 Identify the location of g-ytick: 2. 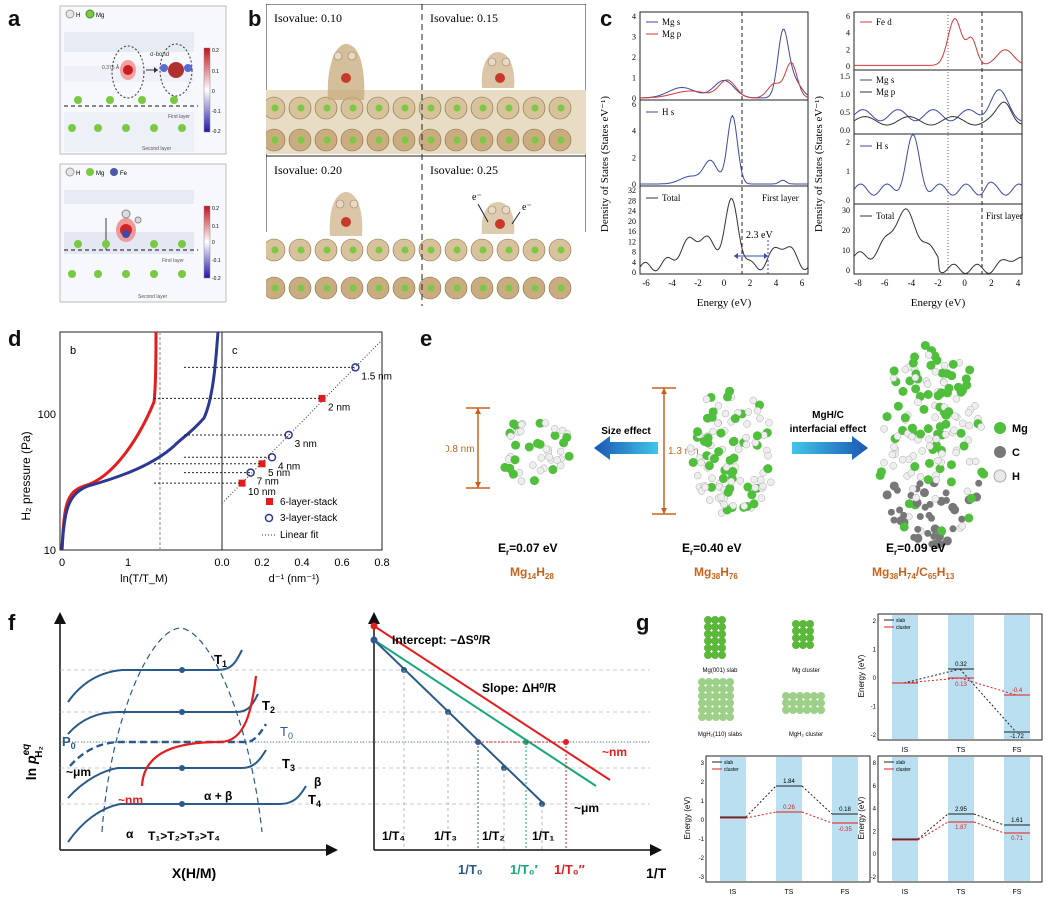
(703, 783).